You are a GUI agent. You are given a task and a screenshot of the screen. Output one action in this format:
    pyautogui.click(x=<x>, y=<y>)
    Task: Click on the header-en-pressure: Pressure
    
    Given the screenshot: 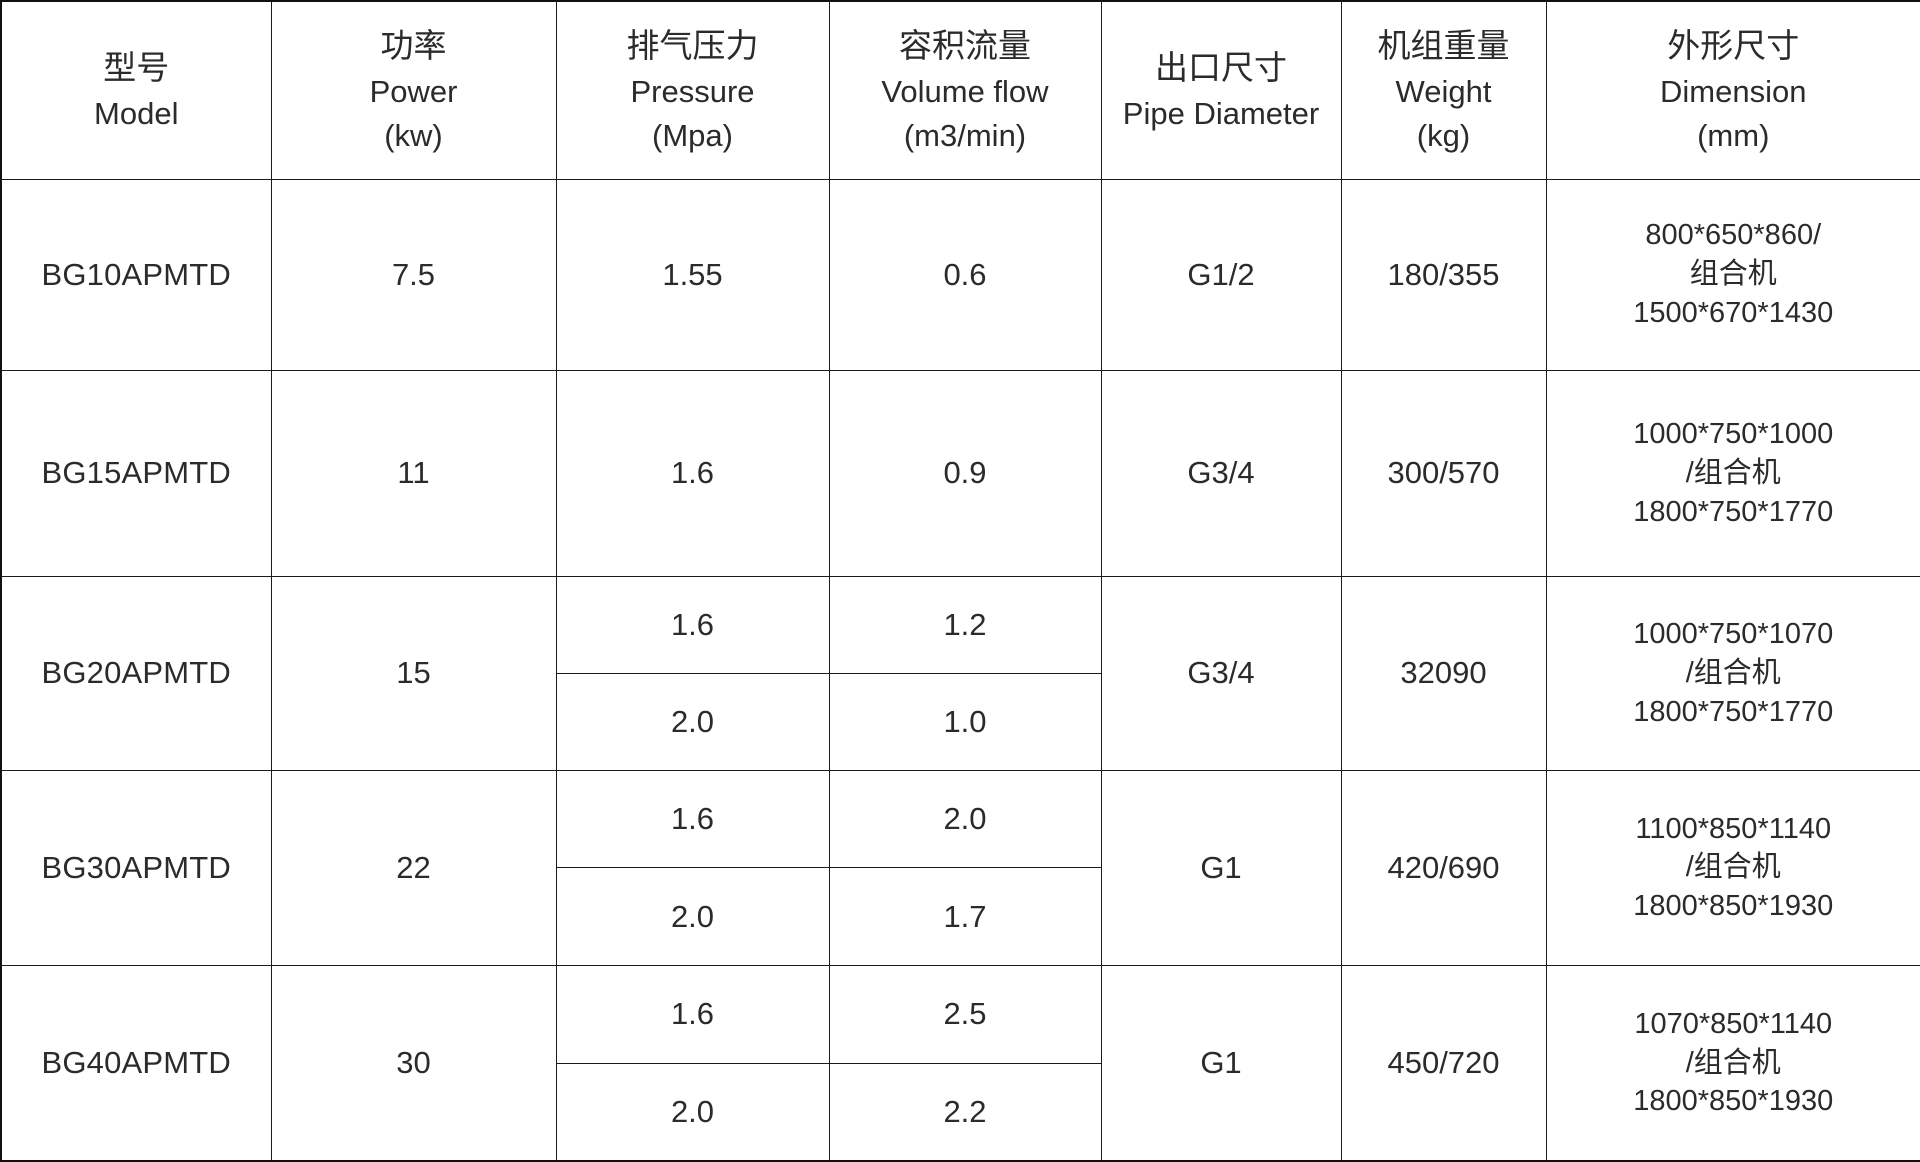 What is the action you would take?
    pyautogui.click(x=692, y=91)
    